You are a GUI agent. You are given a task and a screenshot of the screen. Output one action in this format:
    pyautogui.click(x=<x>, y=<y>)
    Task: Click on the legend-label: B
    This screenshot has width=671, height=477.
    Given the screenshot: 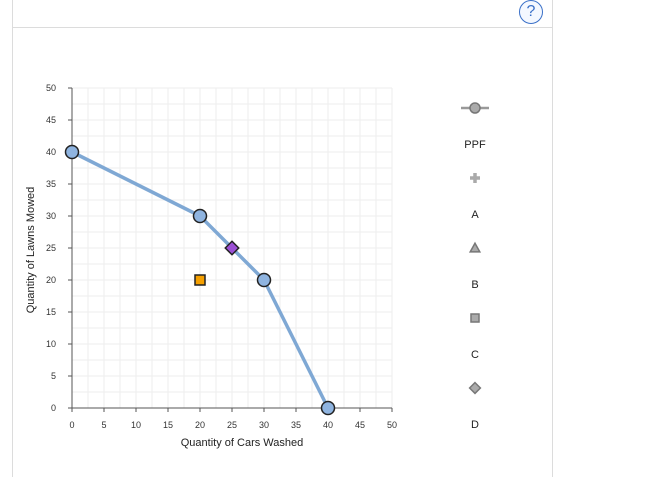 What is the action you would take?
    pyautogui.click(x=474, y=285)
    